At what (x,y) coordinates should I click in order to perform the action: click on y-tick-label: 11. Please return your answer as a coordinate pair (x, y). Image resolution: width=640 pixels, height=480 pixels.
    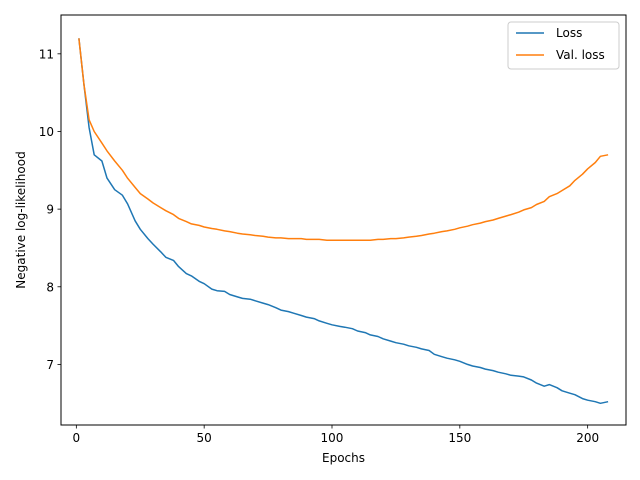
    Looking at the image, I should click on (46, 54).